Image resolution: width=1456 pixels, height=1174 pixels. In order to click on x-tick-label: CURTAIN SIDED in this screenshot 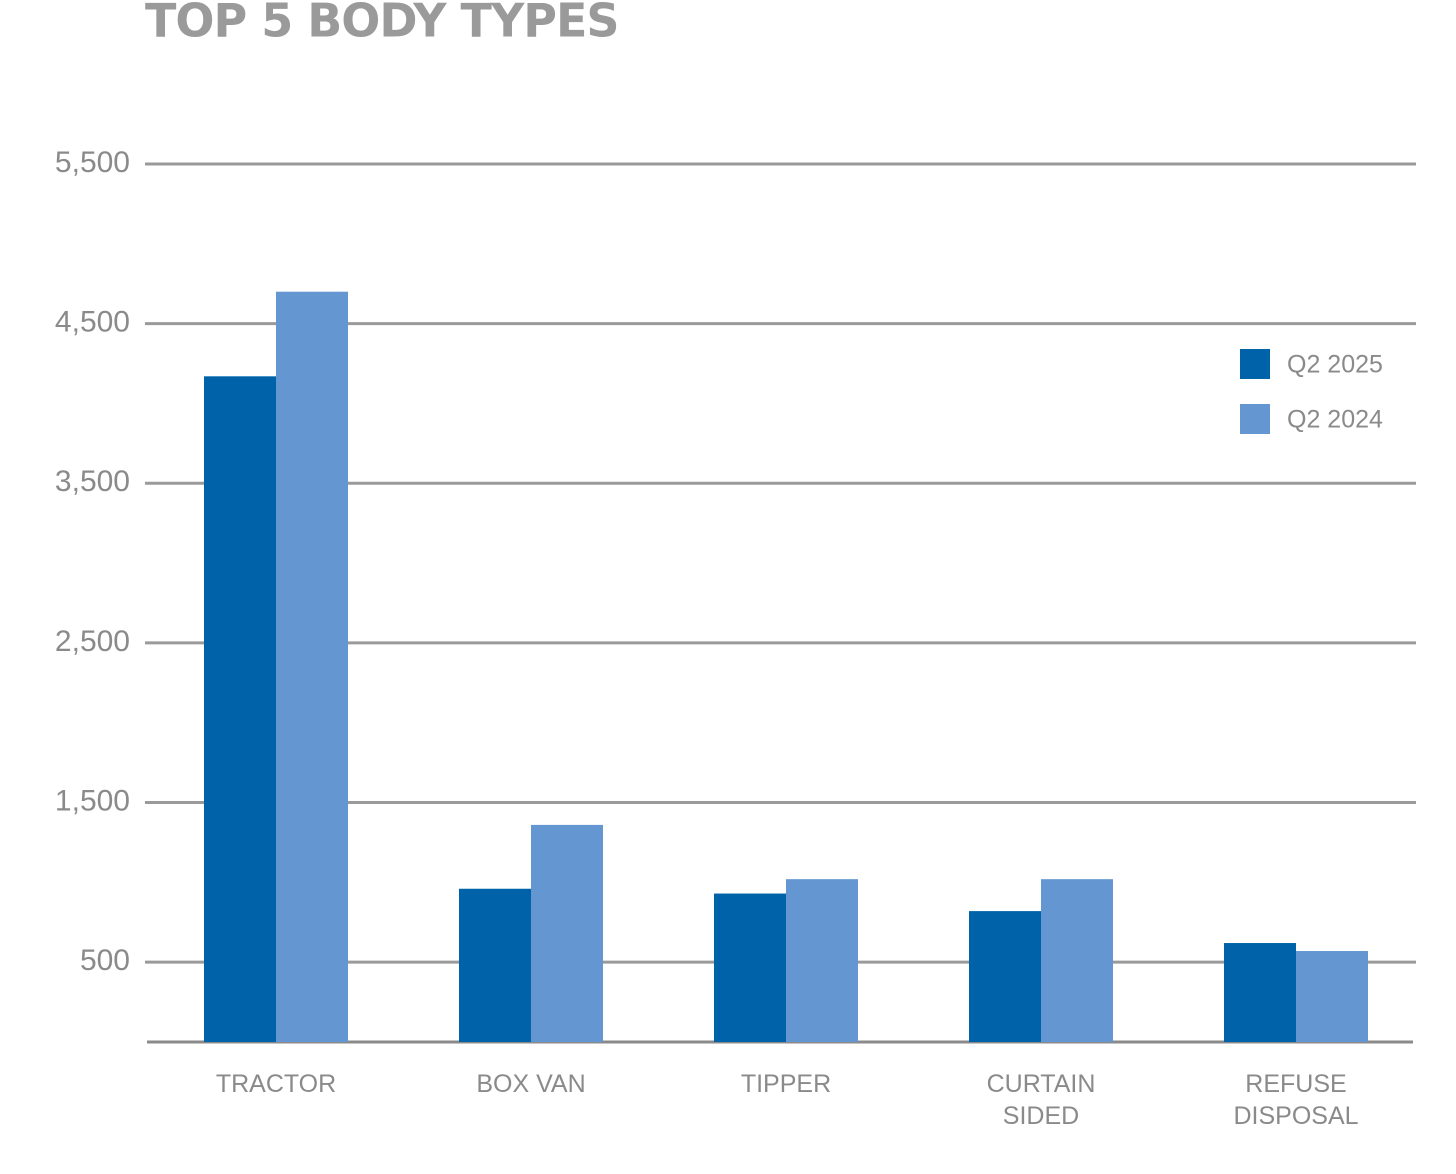, I will do `click(1041, 1100)`.